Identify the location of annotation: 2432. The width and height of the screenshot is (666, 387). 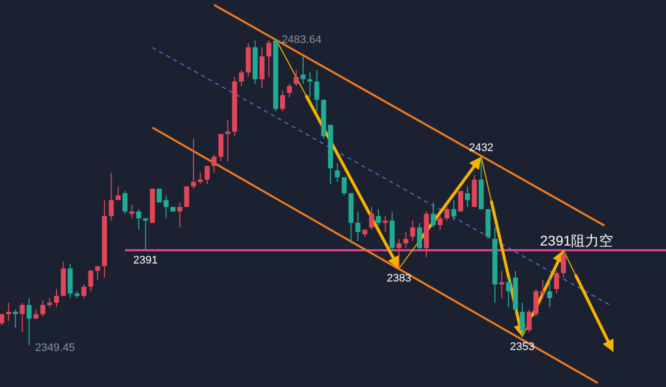
(481, 148).